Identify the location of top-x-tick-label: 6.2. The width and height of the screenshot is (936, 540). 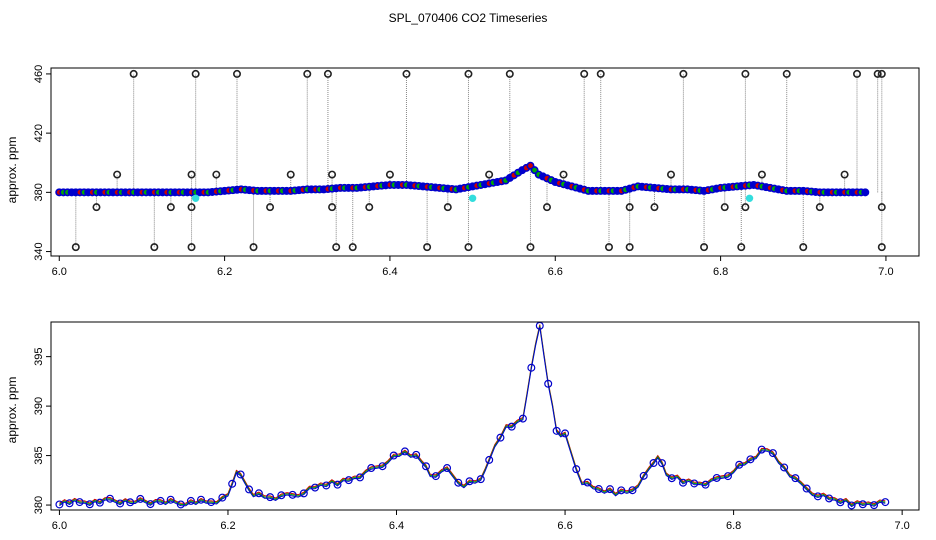
(224, 272).